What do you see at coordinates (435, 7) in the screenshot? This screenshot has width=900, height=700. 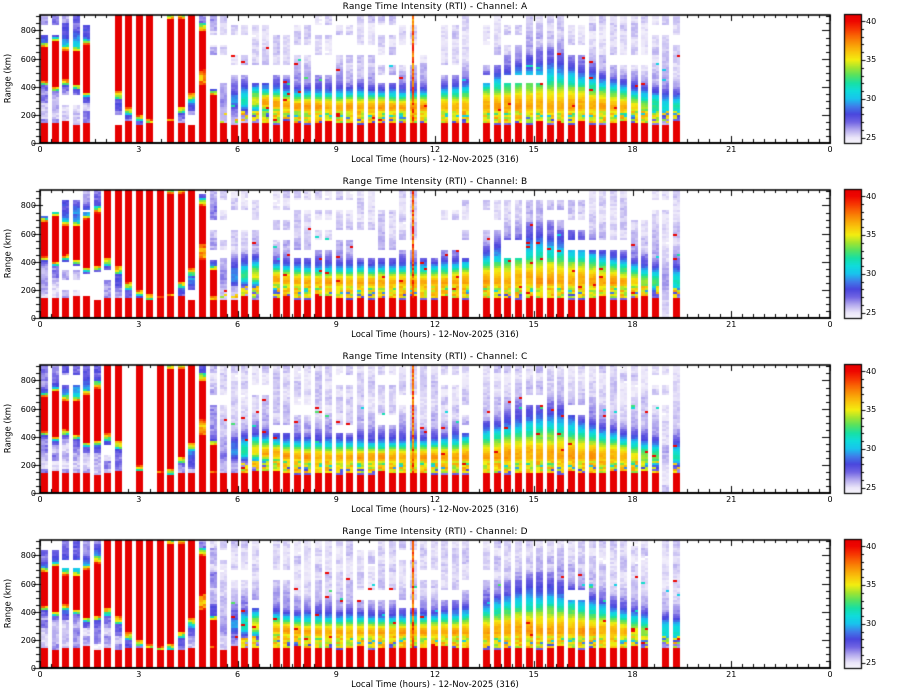 I see `panel-title: Range Time Intensity (RTI) - Channel: A` at bounding box center [435, 7].